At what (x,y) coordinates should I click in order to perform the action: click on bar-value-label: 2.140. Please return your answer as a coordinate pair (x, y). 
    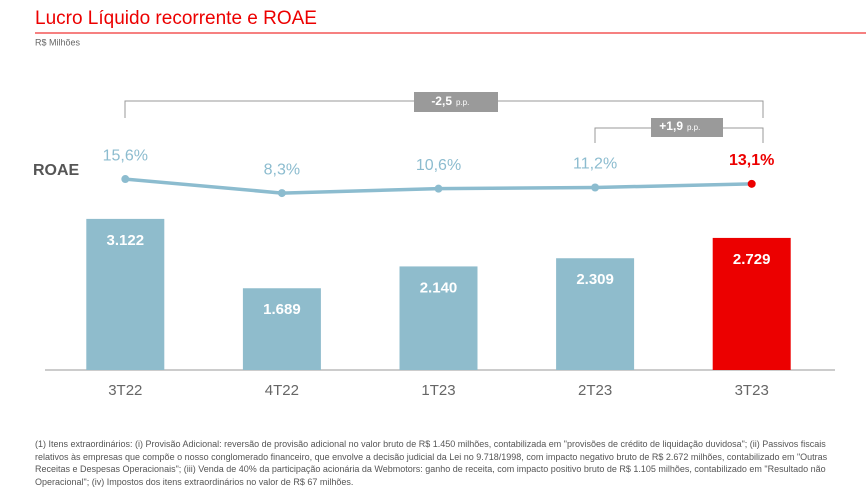
    Looking at the image, I should click on (439, 287).